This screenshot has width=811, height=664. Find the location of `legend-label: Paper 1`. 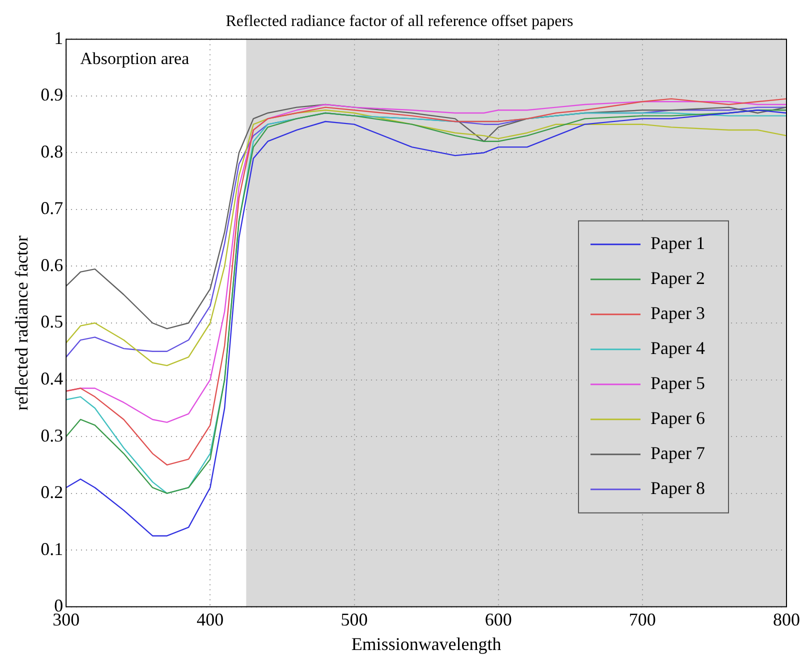

legend-label: Paper 1 is located at coordinates (677, 243).